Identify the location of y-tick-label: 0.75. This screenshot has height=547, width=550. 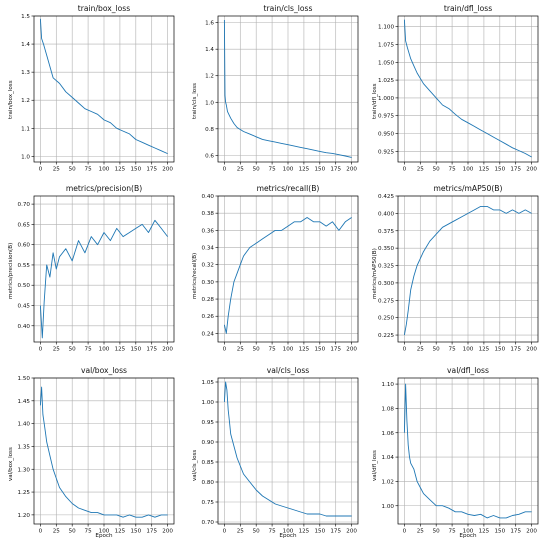
(208, 503).